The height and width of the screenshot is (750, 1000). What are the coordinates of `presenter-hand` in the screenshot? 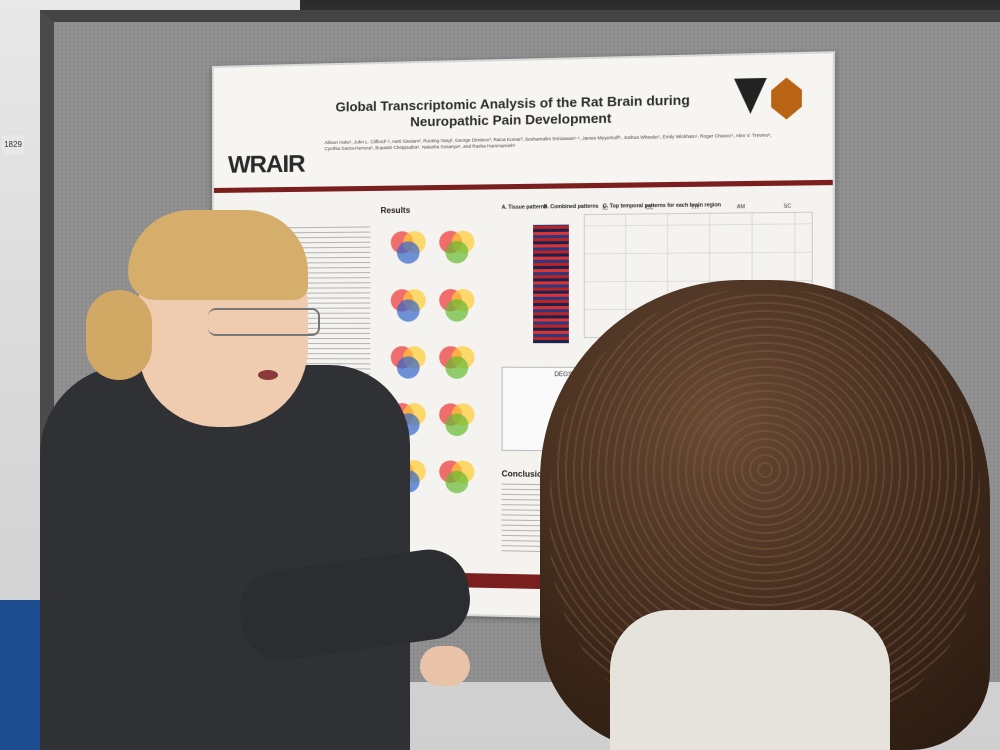 It's located at (445, 666).